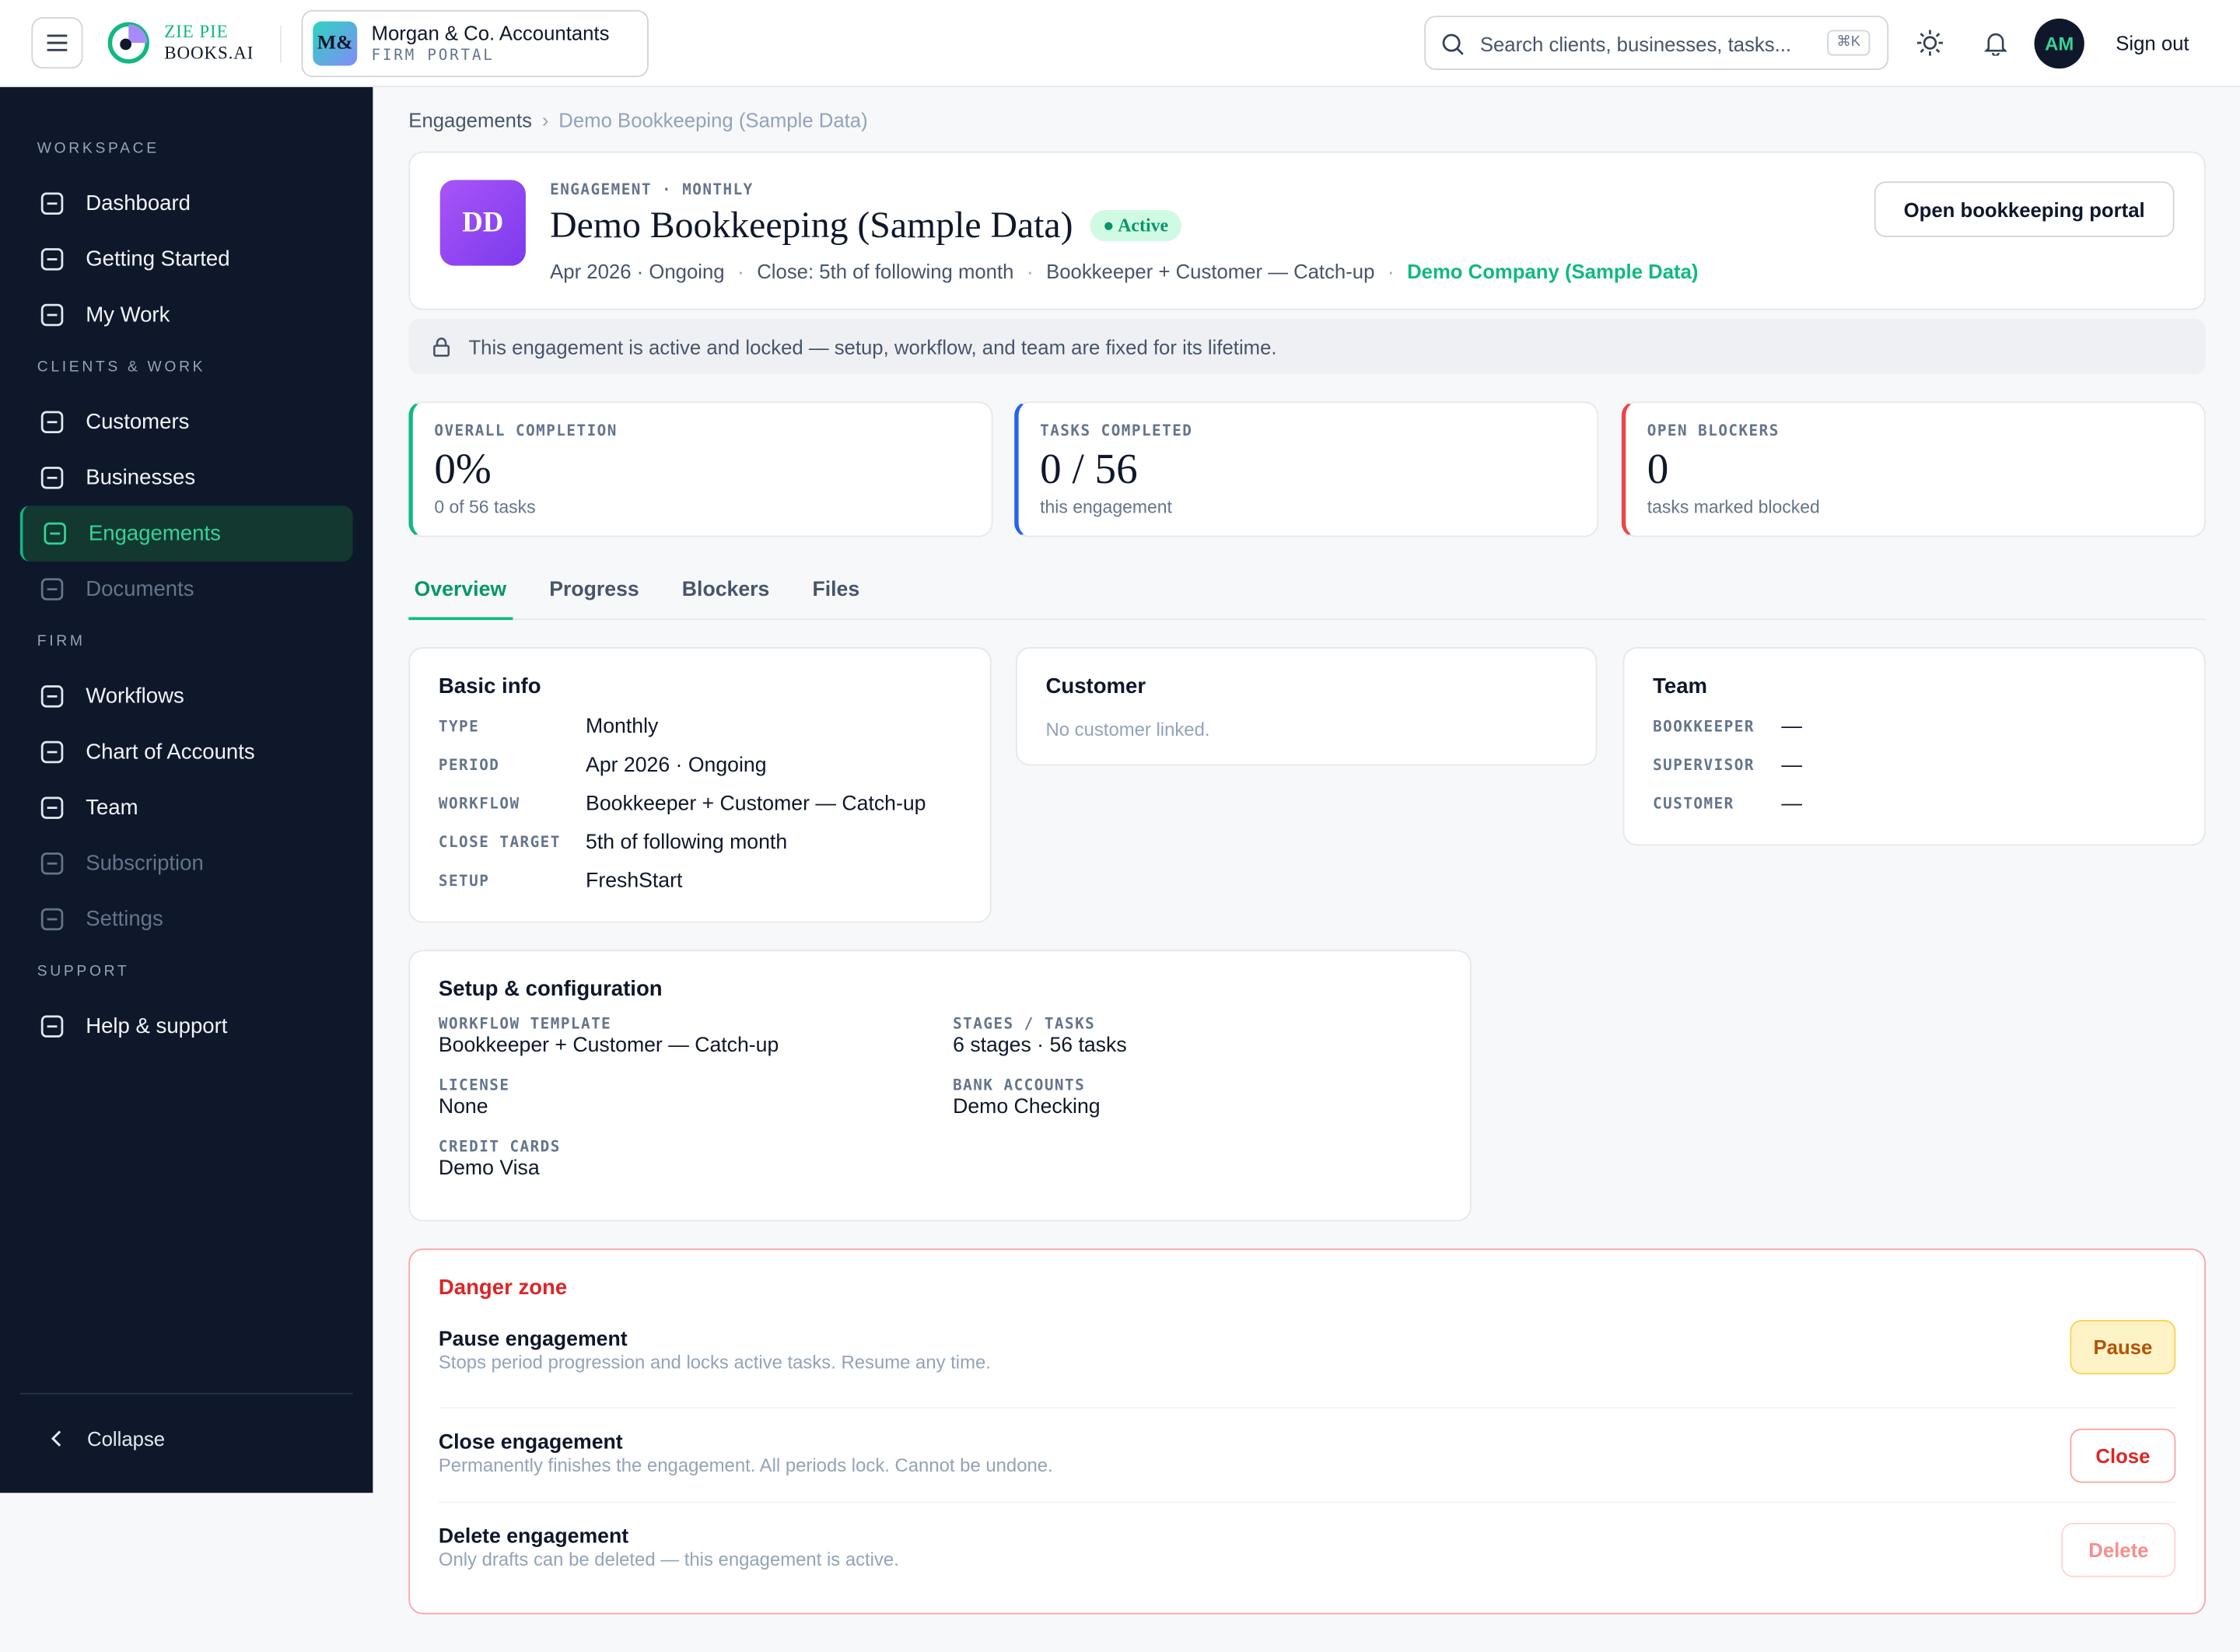  What do you see at coordinates (281, 44) in the screenshot?
I see `divider` at bounding box center [281, 44].